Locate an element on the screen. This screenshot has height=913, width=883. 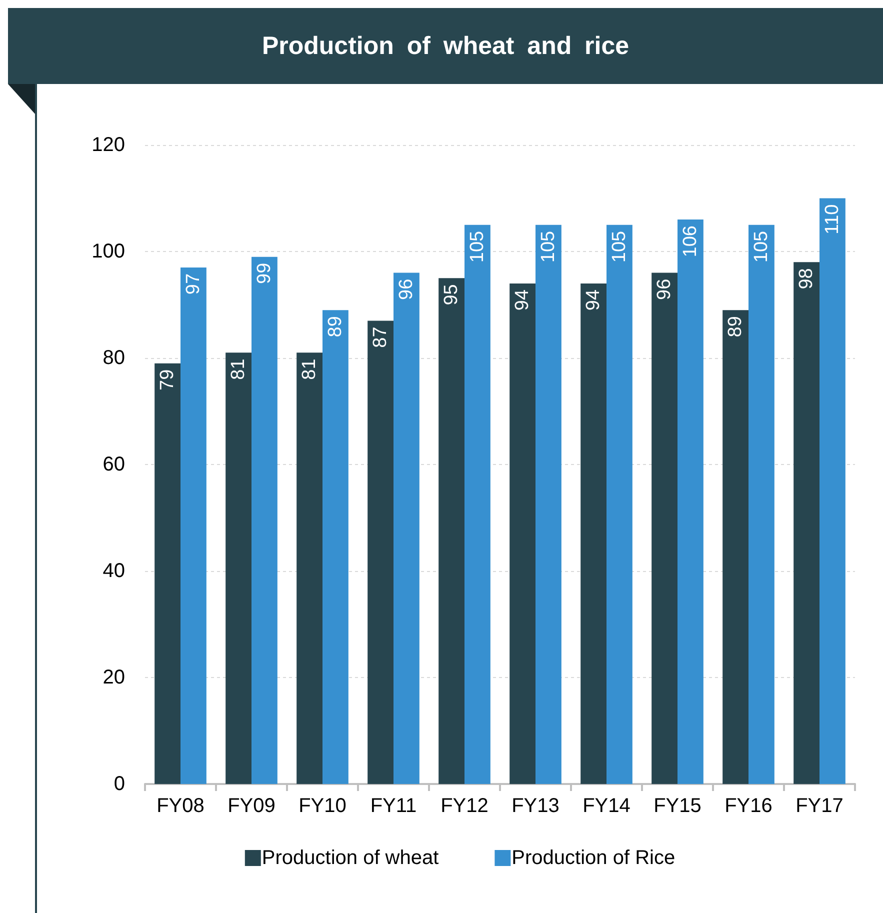
x-tick-label: FY13 is located at coordinates (536, 806).